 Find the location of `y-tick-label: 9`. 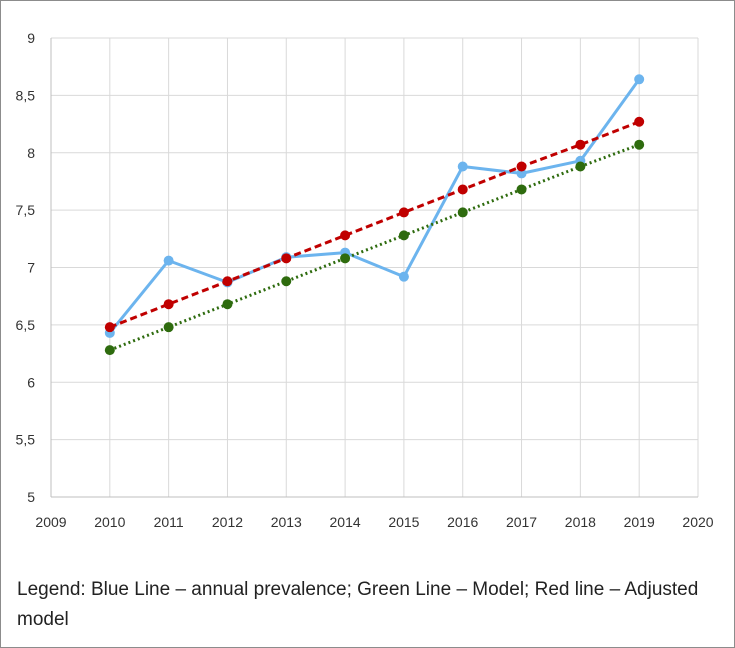

y-tick-label: 9 is located at coordinates (31, 38).